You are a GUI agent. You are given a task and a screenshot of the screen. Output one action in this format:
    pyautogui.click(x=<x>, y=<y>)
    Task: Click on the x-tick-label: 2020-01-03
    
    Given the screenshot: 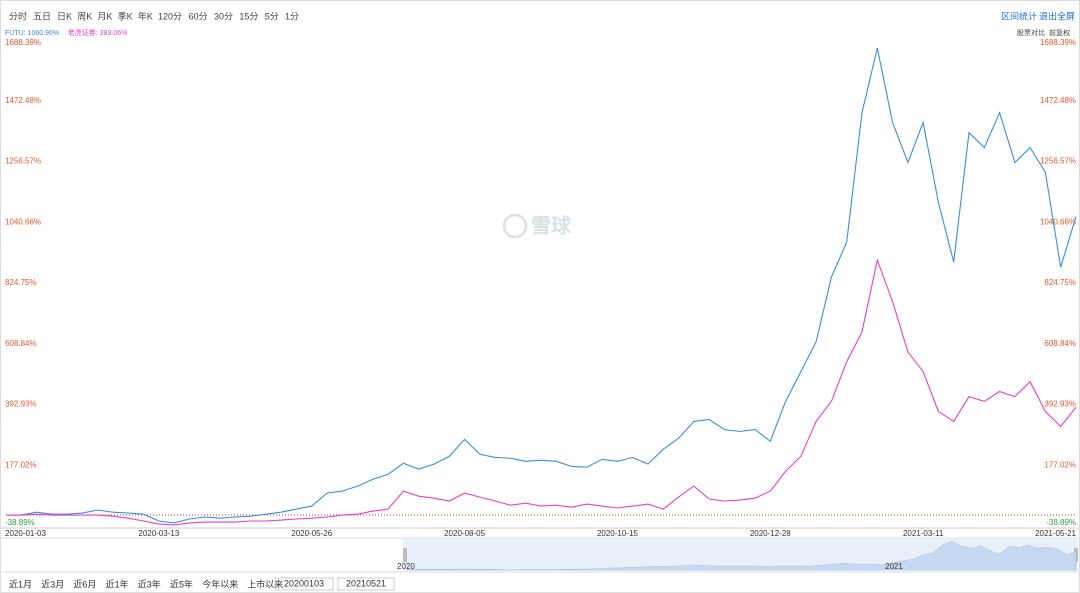 What is the action you would take?
    pyautogui.click(x=25, y=533)
    